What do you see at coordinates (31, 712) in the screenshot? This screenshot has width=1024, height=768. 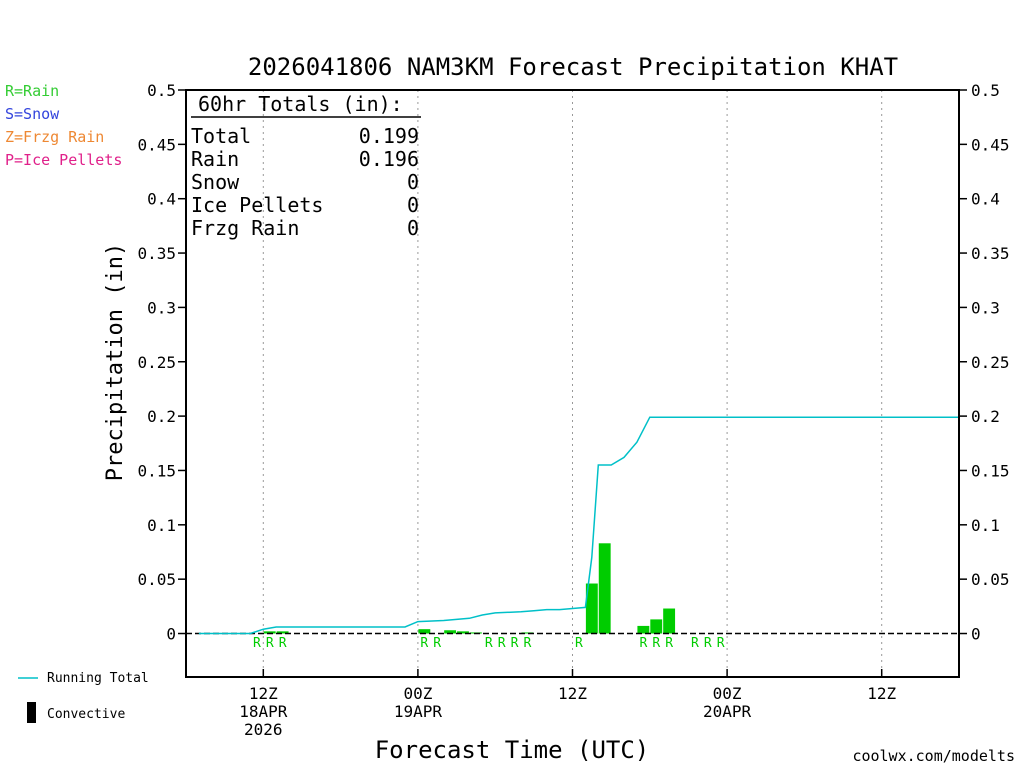 I see `legend-block-swatch` at bounding box center [31, 712].